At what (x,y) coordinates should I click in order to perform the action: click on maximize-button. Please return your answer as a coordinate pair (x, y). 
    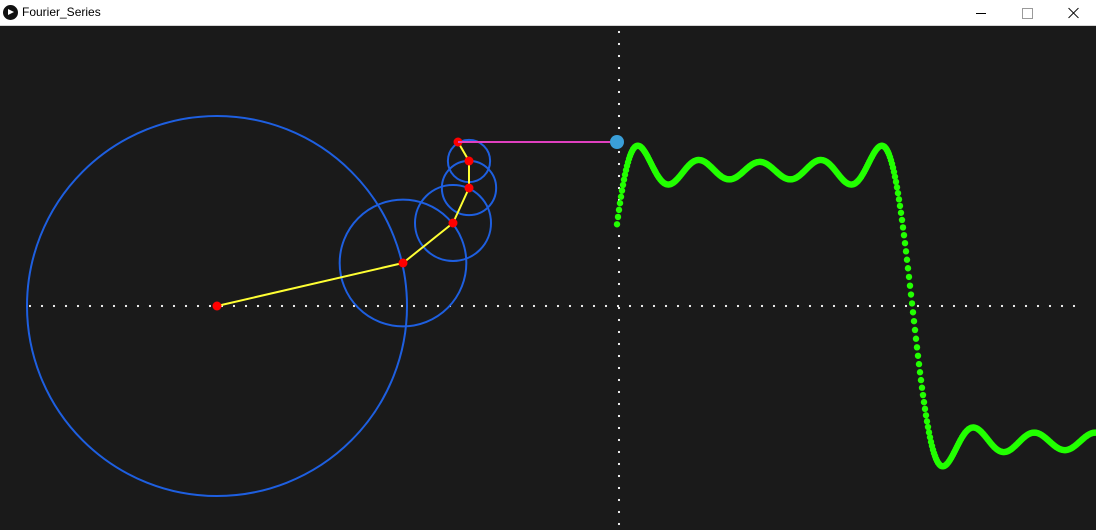
    Looking at the image, I should click on (1027, 13).